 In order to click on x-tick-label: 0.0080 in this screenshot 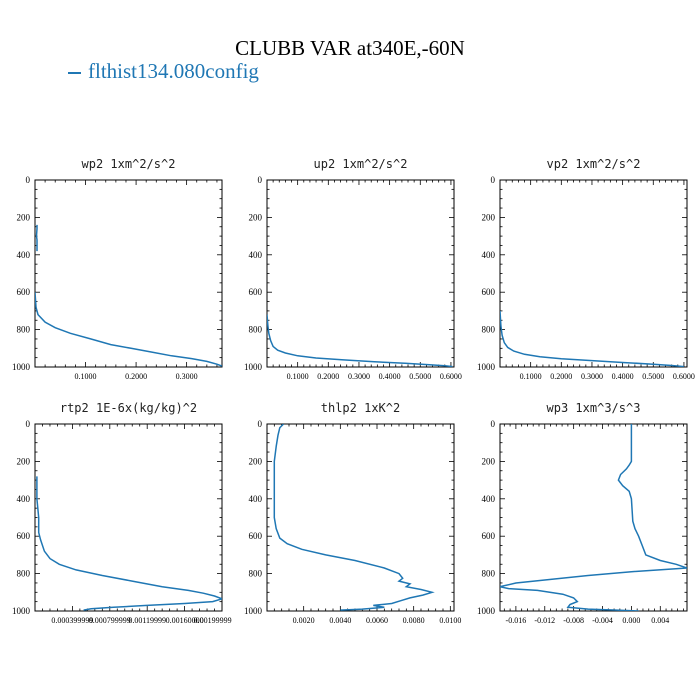, I will do `click(414, 620)`.